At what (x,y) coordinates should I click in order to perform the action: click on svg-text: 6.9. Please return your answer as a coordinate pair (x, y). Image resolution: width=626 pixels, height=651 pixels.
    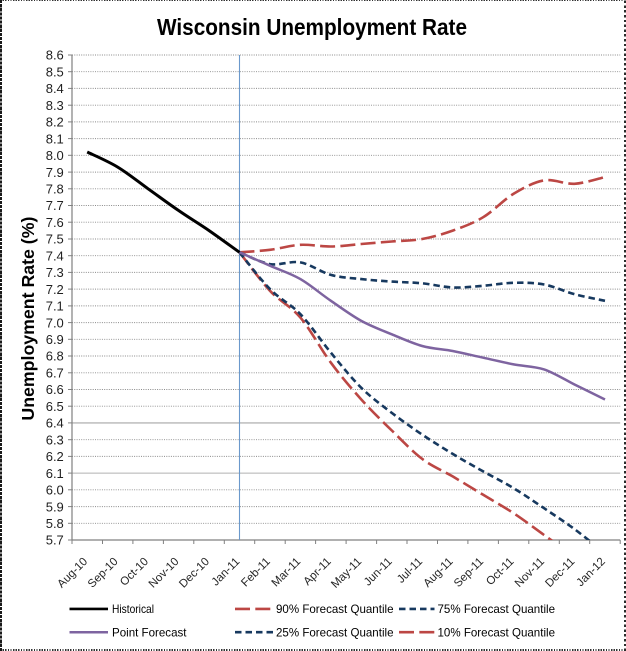
    Looking at the image, I should click on (55, 339).